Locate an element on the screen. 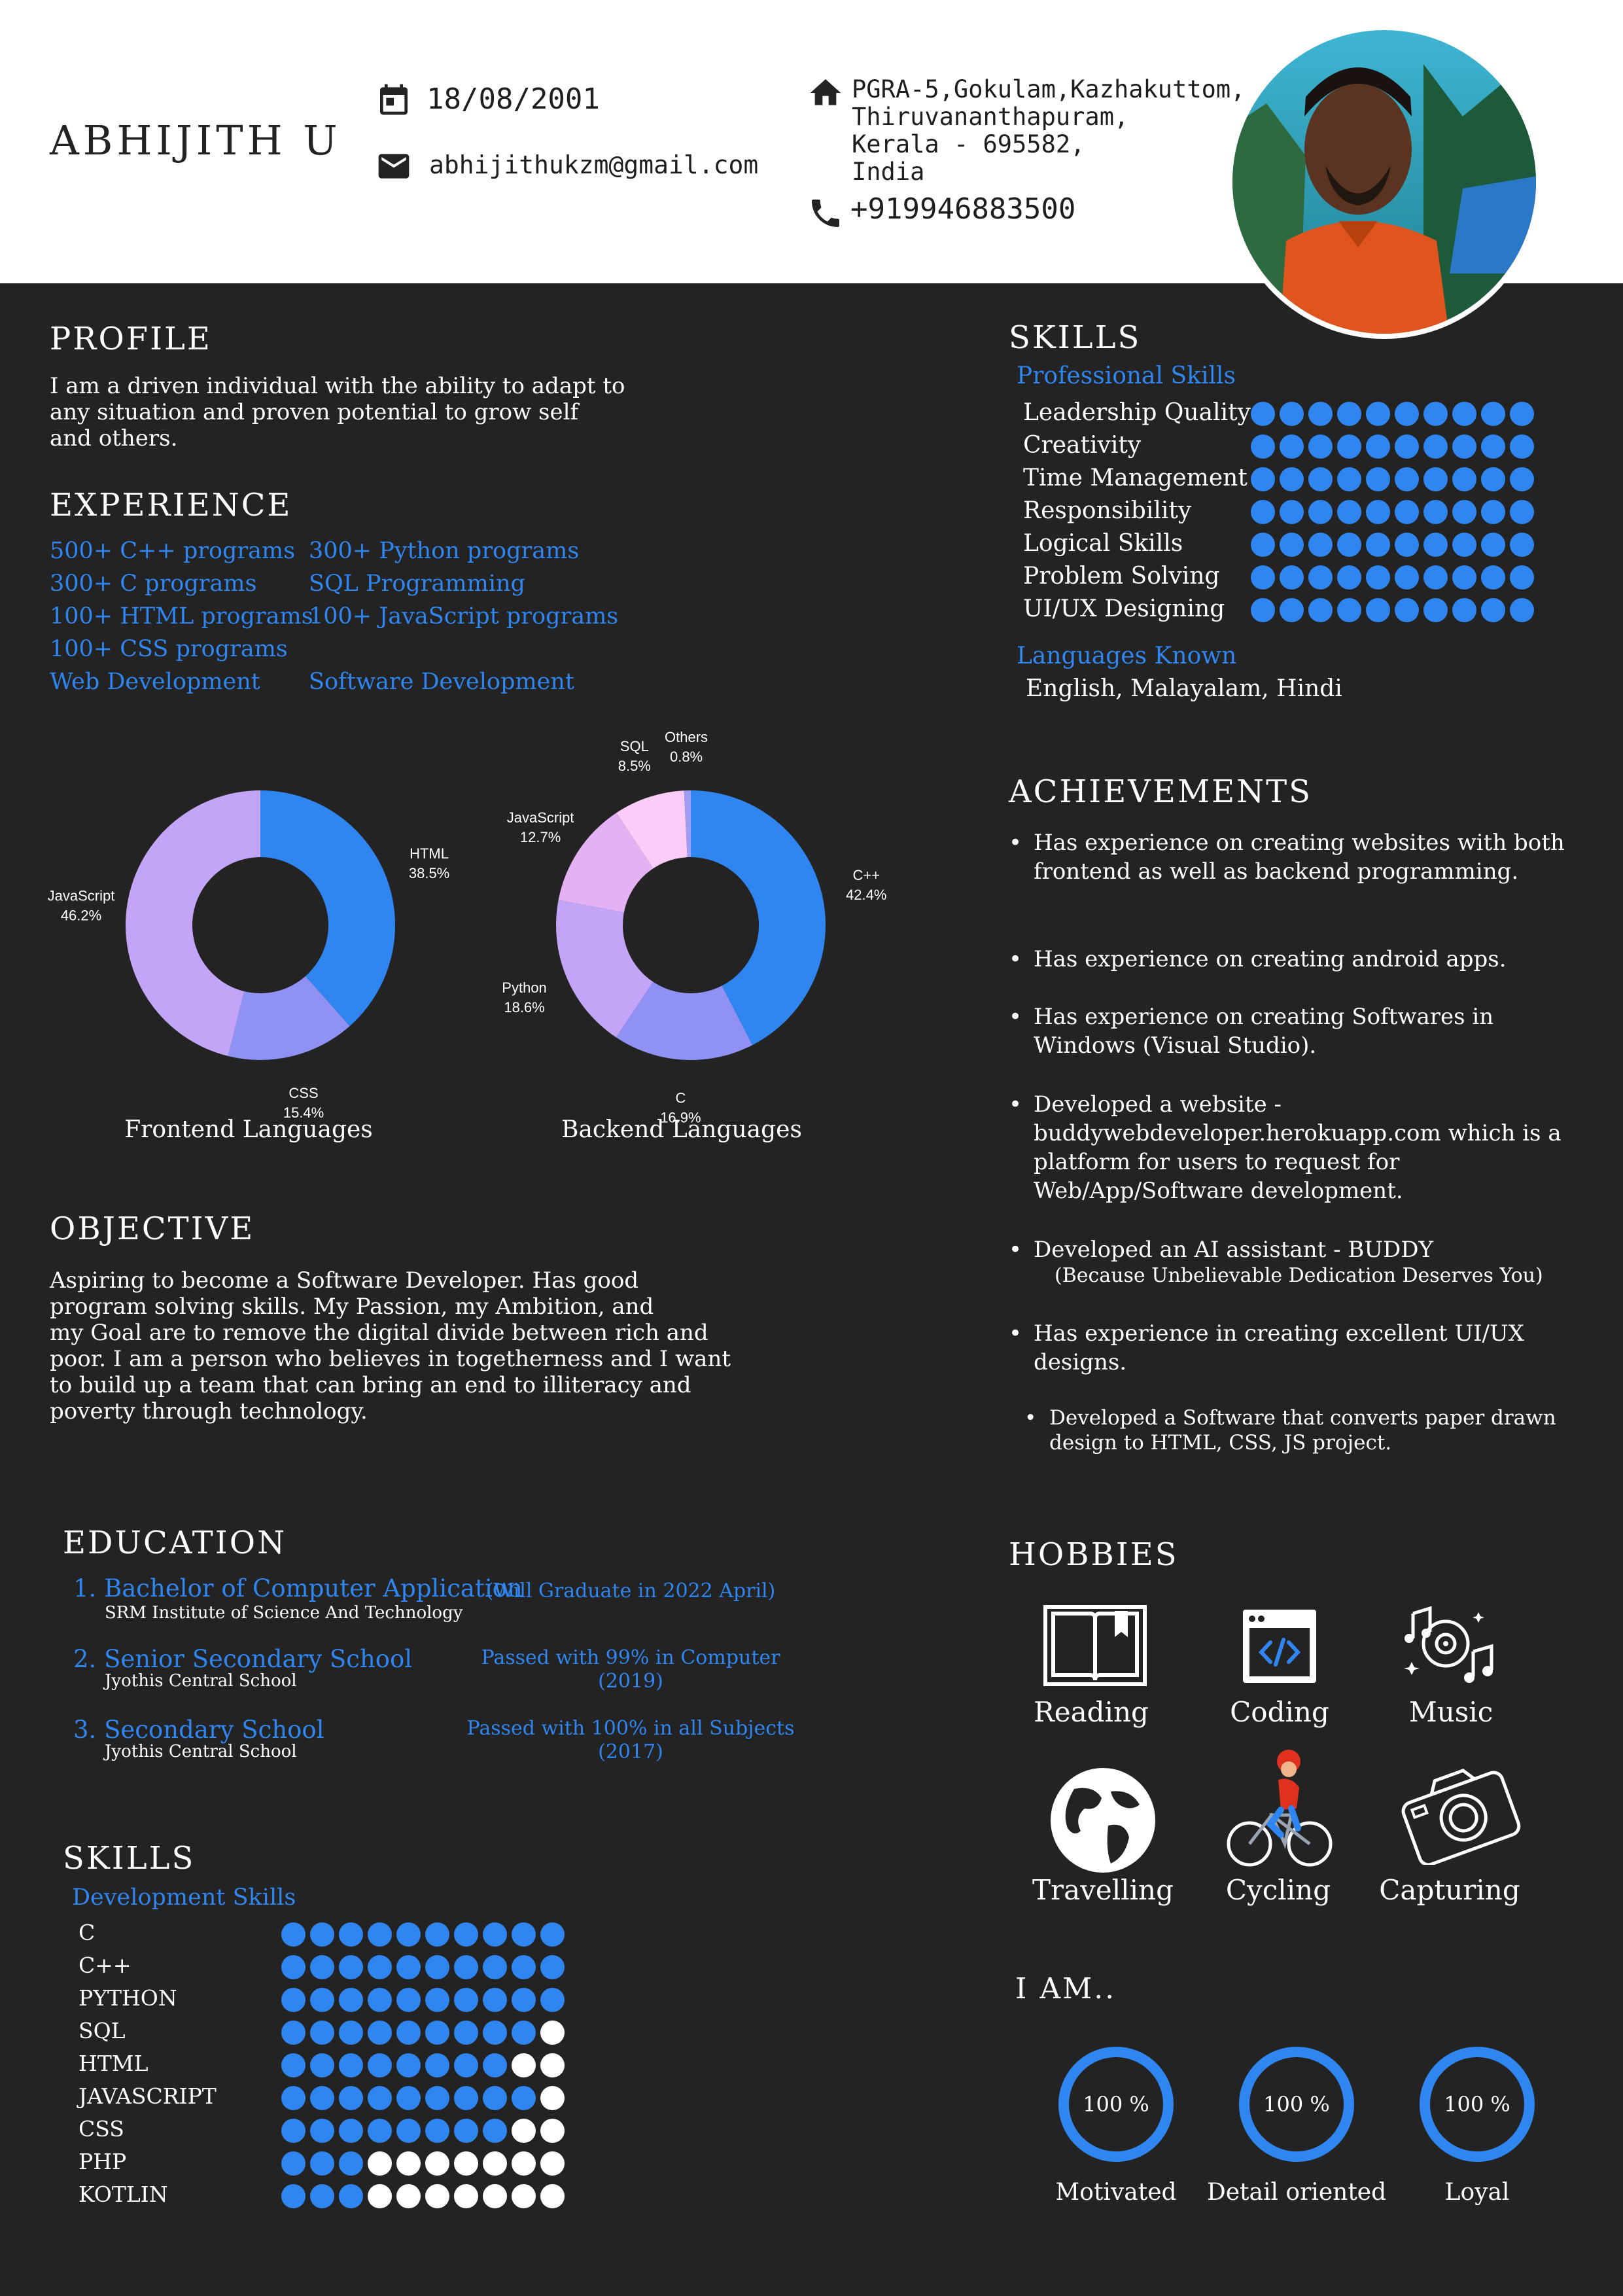 The image size is (1623, 2296). email-link: abhijithukzm@gmail.com is located at coordinates (594, 164).